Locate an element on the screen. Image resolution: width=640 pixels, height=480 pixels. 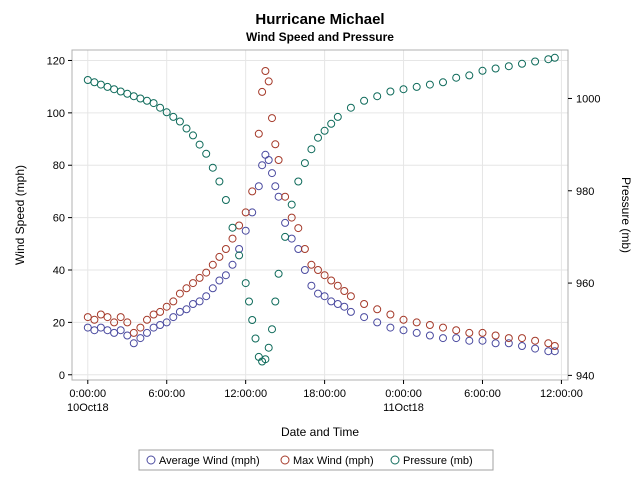
legend-frame is located at coordinates (316, 460).